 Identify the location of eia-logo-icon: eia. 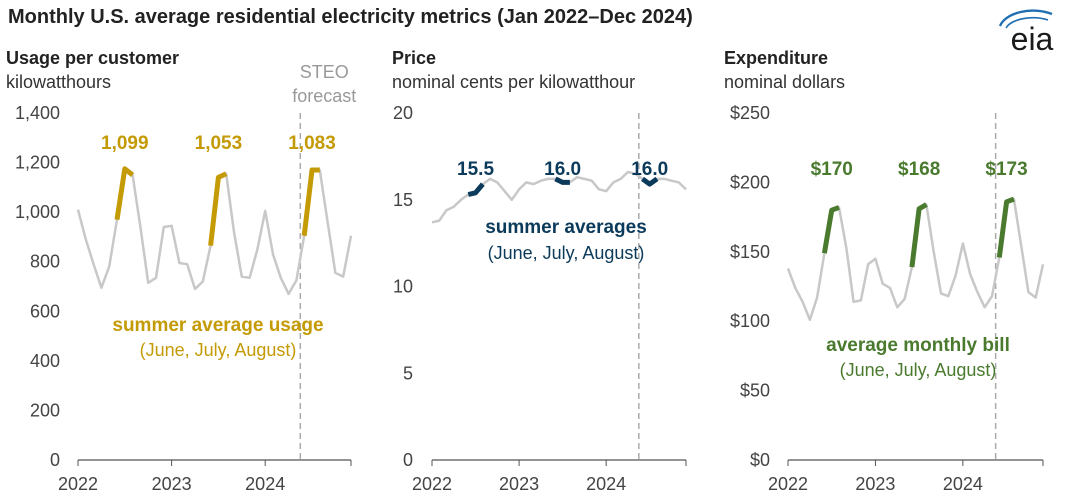
(1026, 32).